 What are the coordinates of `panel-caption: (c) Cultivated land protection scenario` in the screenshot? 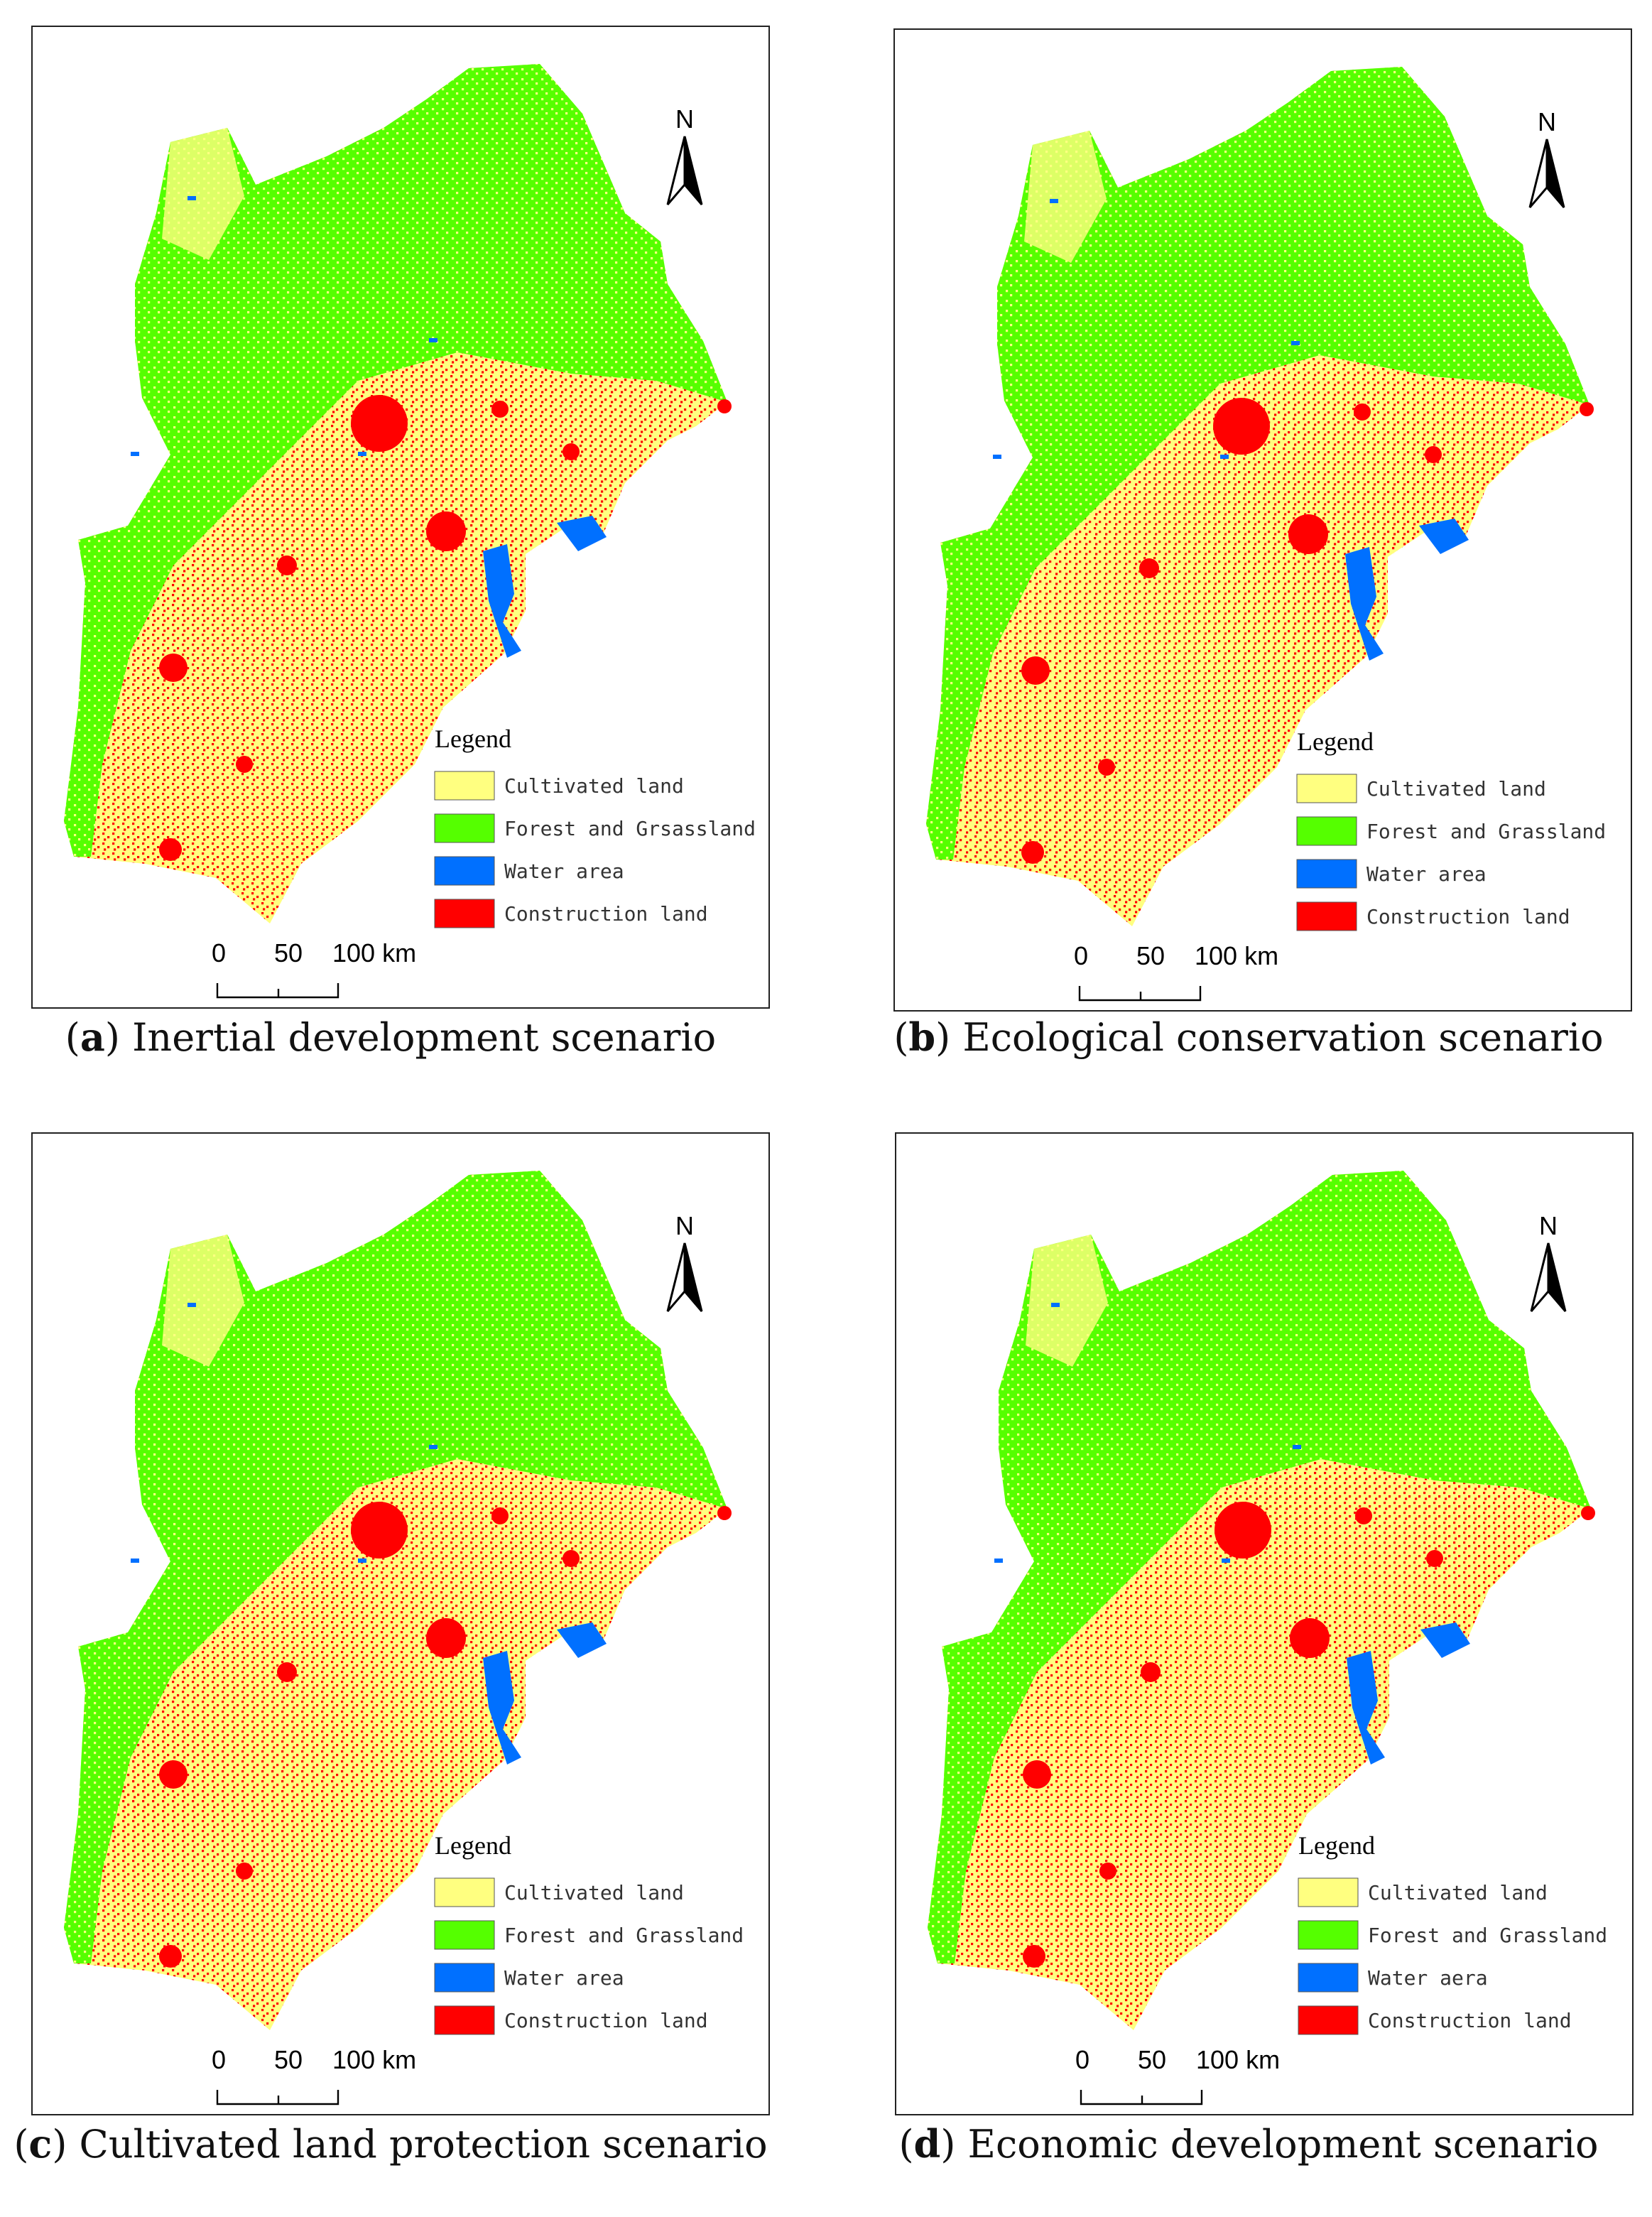 It's located at (391, 2144).